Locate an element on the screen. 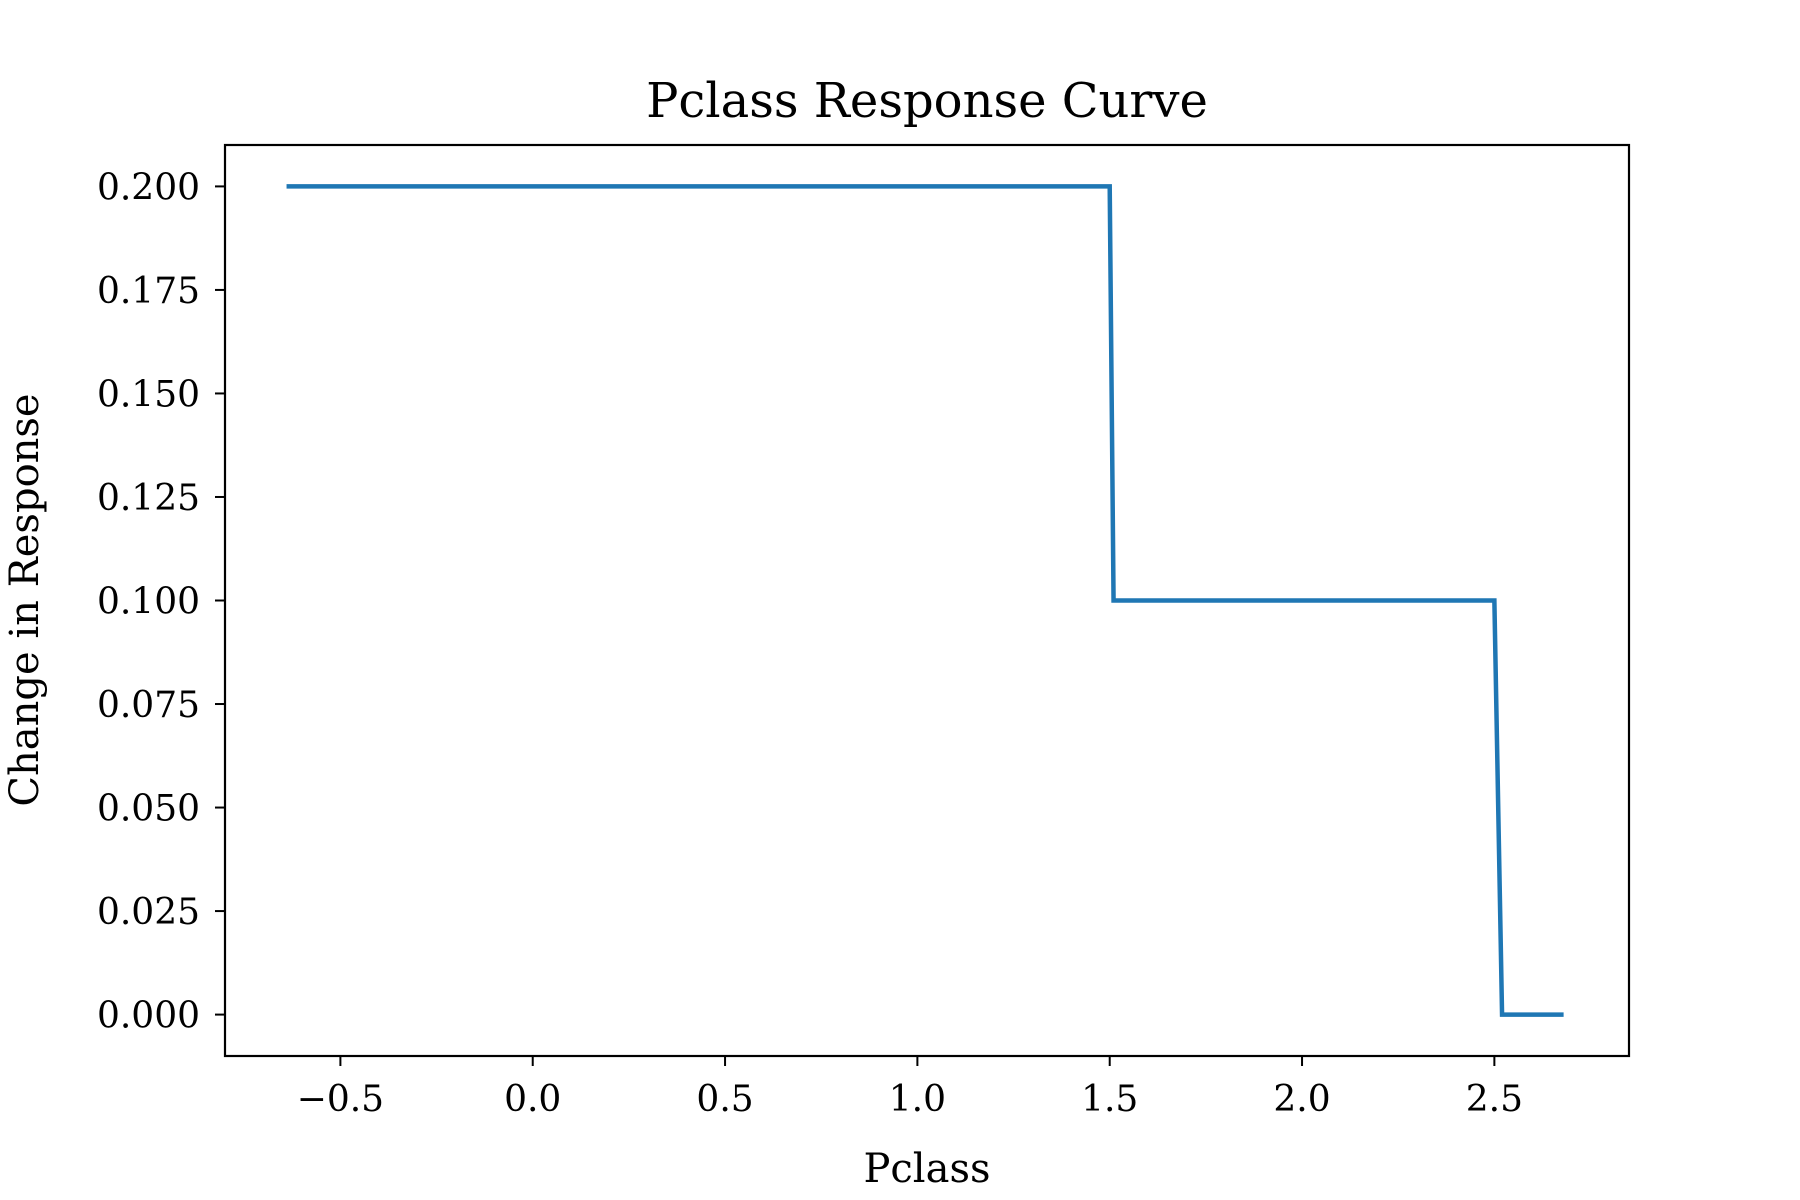 The image size is (1800, 1200). y-tick-label: 0.150 is located at coordinates (148, 394).